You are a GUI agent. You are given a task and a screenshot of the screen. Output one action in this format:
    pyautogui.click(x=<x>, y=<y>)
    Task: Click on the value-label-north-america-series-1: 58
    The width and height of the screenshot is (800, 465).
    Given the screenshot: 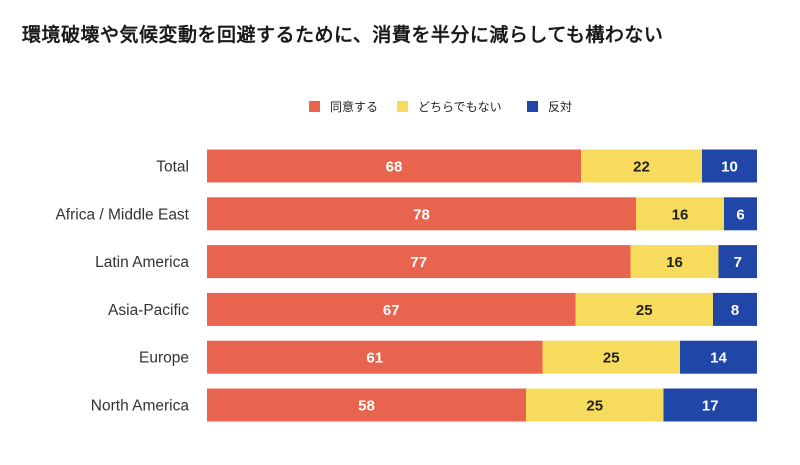 What is the action you would take?
    pyautogui.click(x=366, y=406)
    